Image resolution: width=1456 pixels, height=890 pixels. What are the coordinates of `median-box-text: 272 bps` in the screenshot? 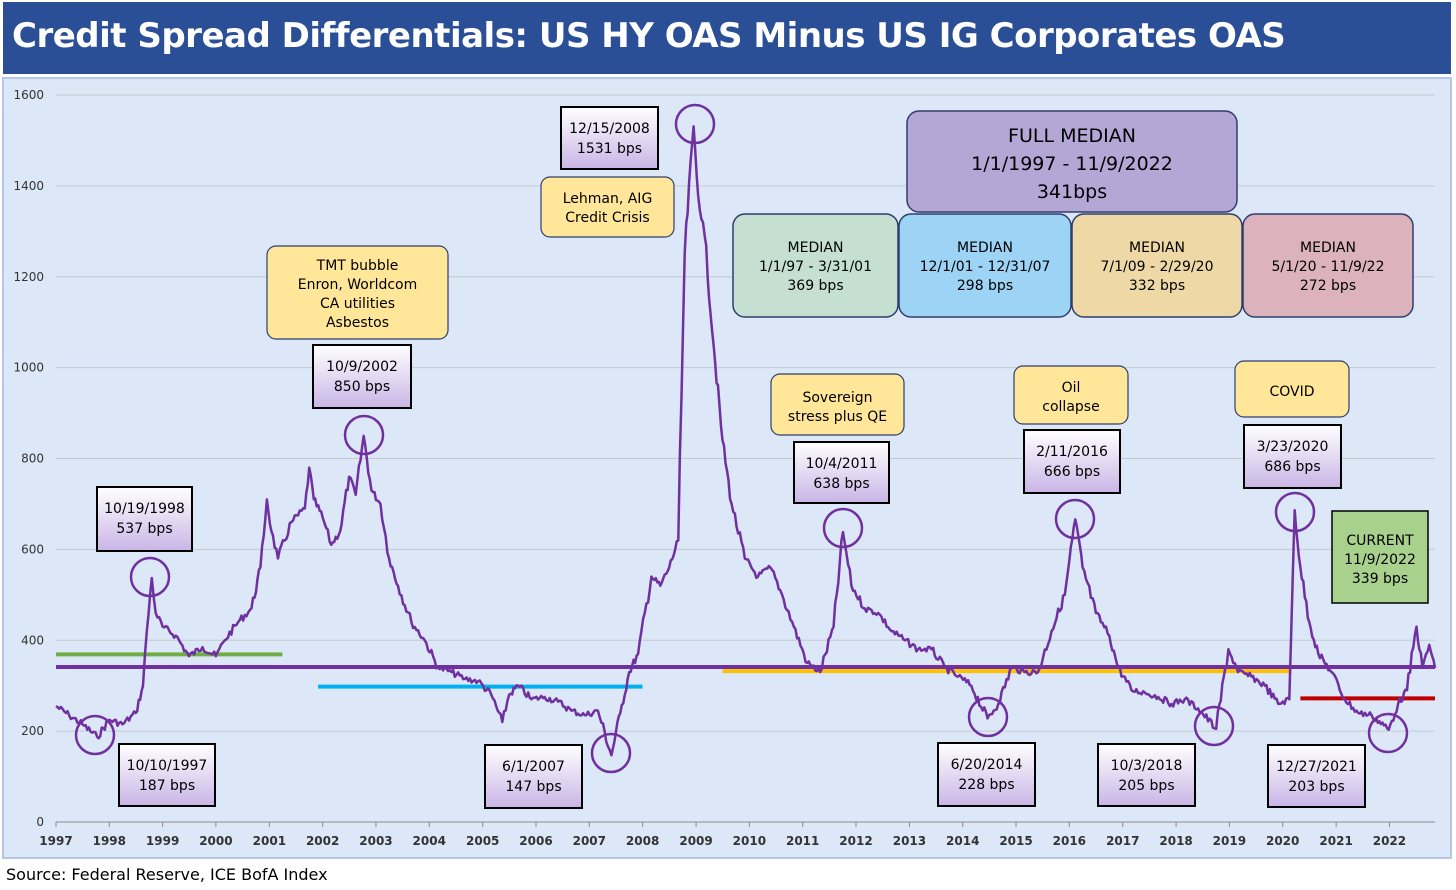 It's located at (1328, 286).